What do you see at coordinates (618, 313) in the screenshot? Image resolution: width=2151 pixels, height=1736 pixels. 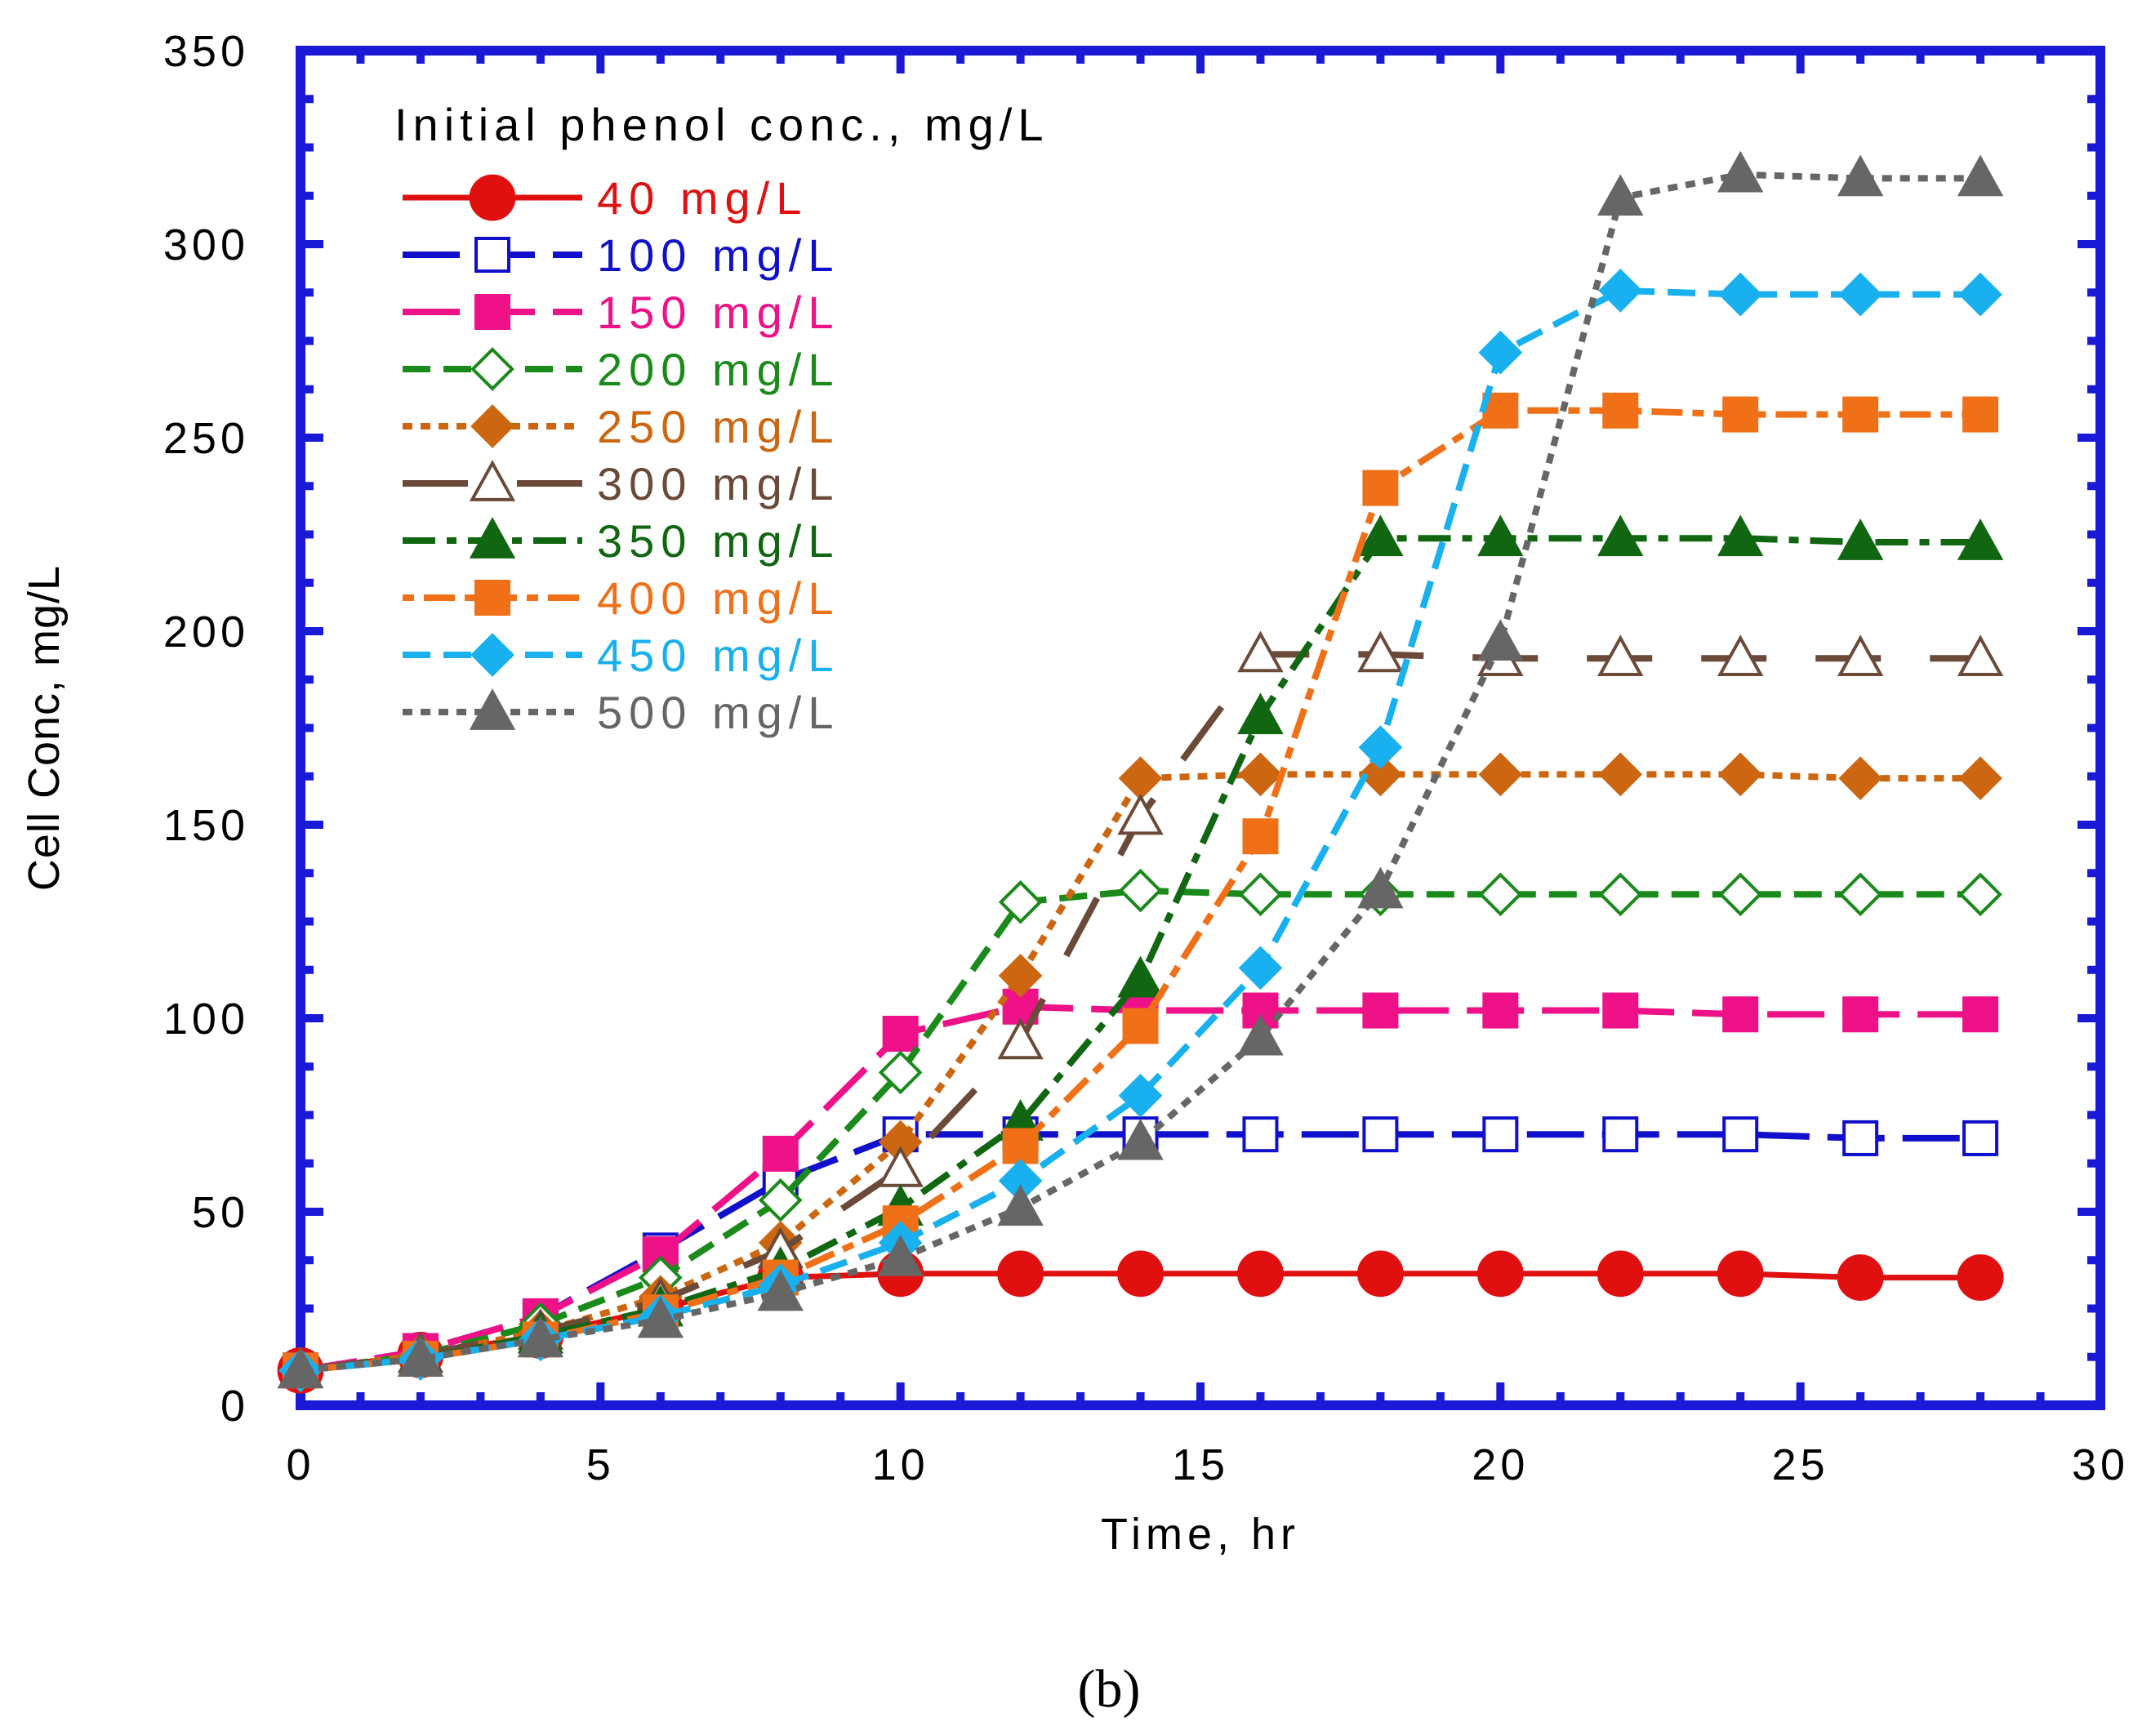 I see `legend-item: 150 mg/L` at bounding box center [618, 313].